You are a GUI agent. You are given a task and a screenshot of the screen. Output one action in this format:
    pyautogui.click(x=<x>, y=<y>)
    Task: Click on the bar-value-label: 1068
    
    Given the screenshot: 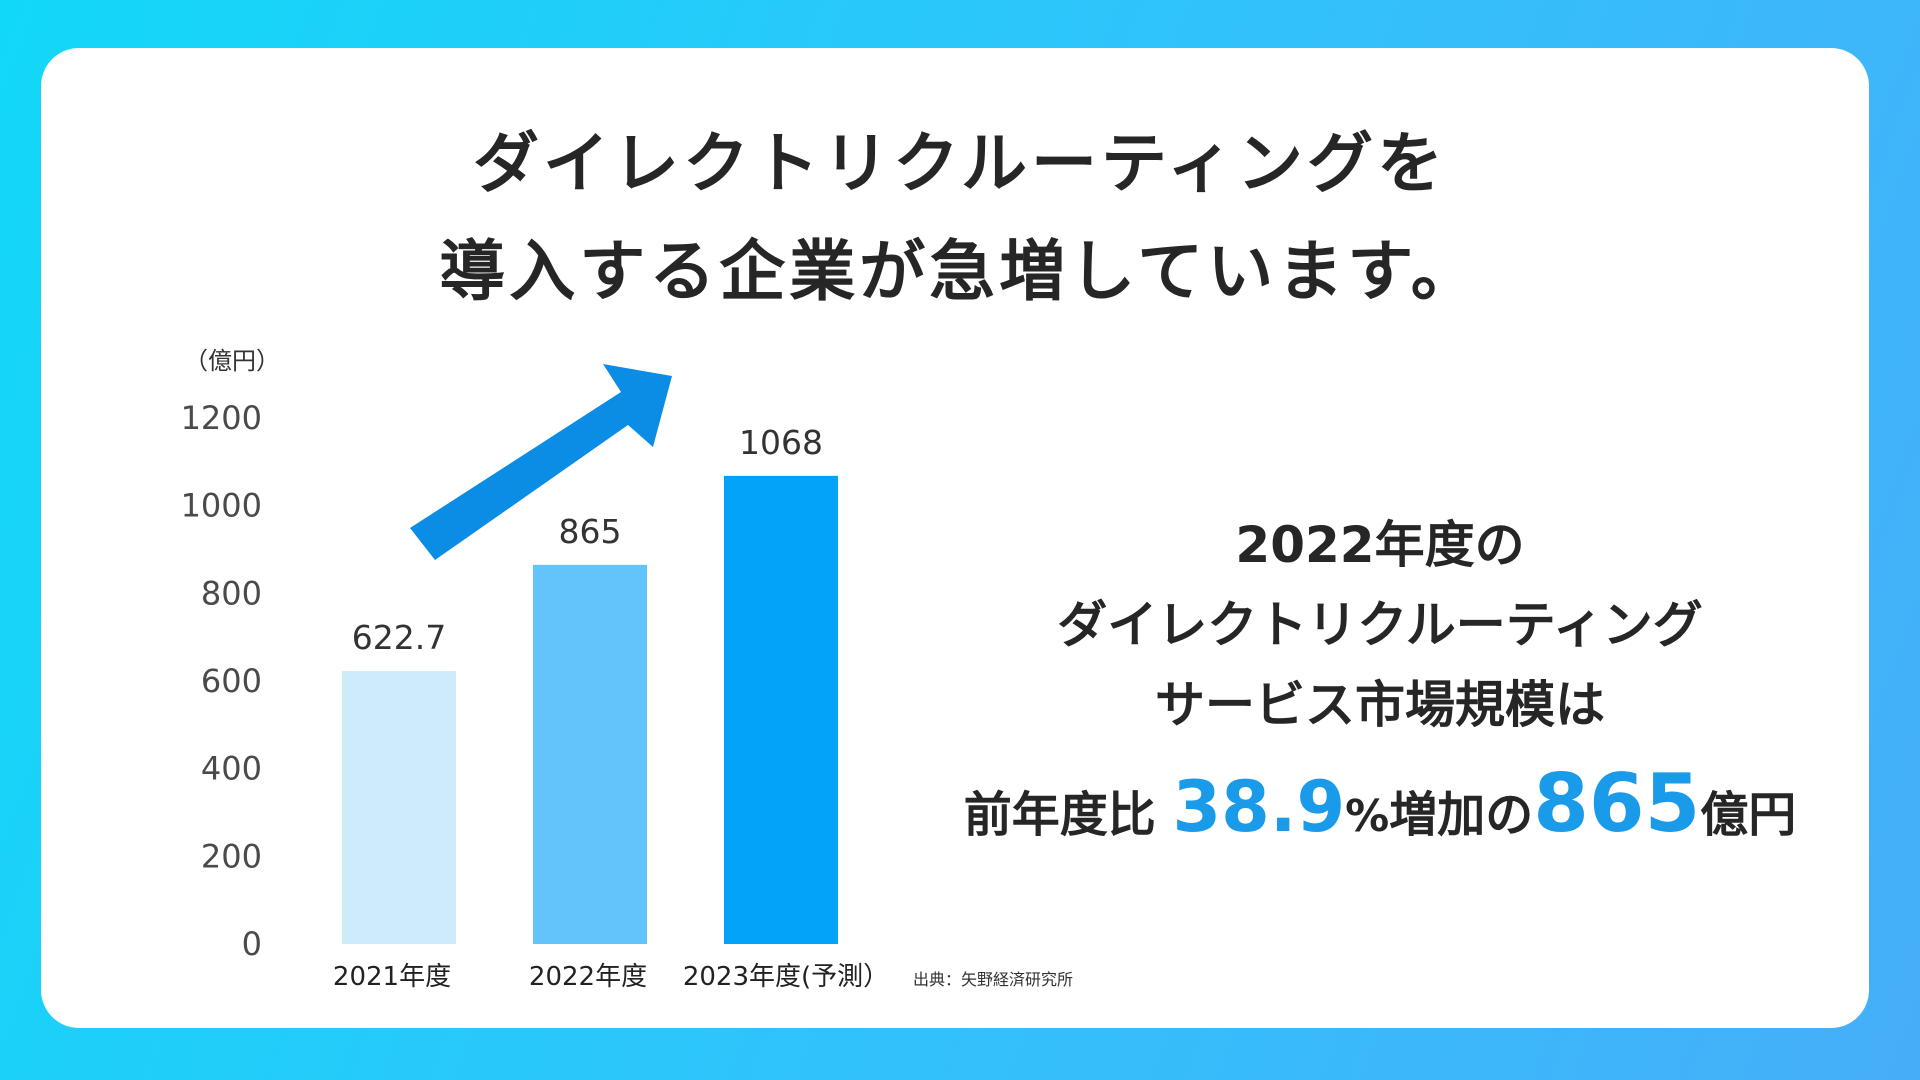 What is the action you would take?
    pyautogui.click(x=781, y=442)
    